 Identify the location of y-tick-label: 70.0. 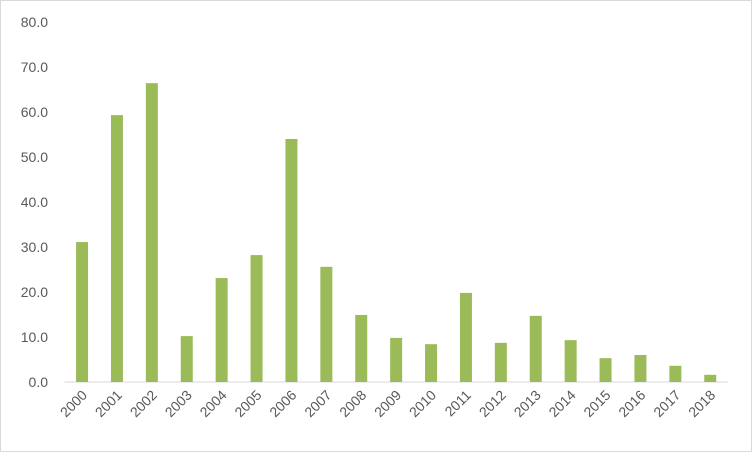
(34, 67).